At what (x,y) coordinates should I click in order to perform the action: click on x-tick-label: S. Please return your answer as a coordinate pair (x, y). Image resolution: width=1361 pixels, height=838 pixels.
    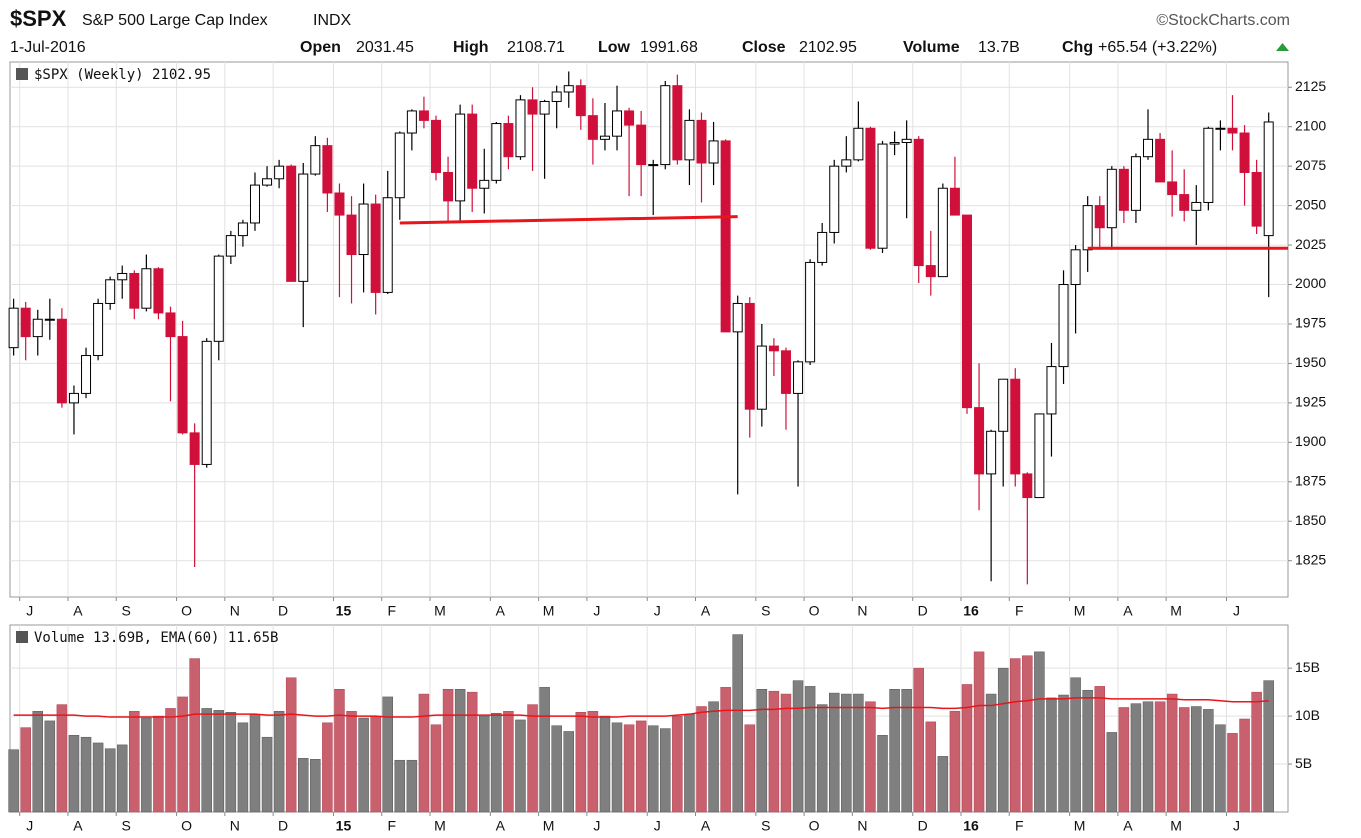
    Looking at the image, I should click on (126, 826).